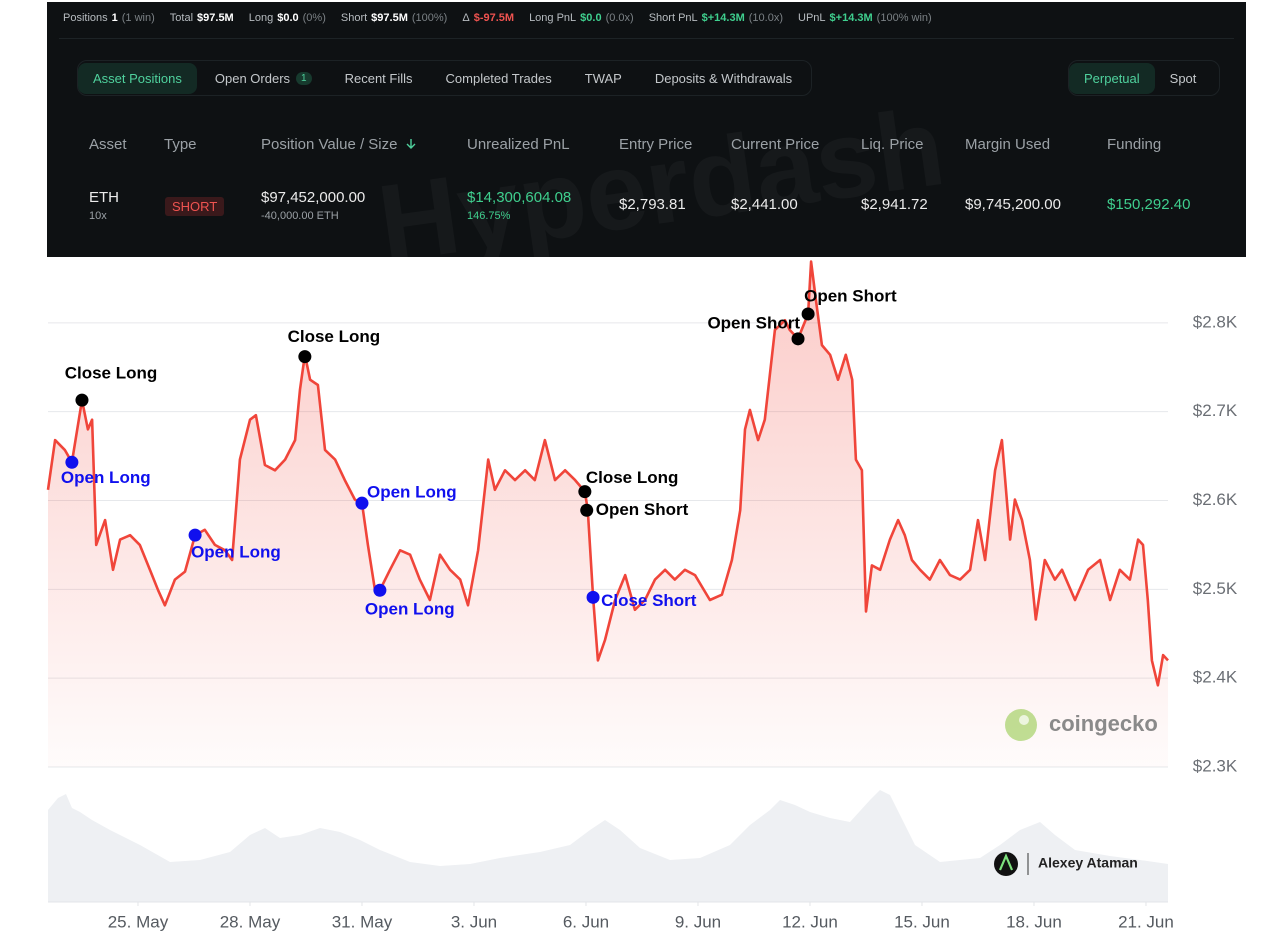 This screenshot has width=1280, height=944. What do you see at coordinates (304, 78) in the screenshot?
I see `tab-count: 1` at bounding box center [304, 78].